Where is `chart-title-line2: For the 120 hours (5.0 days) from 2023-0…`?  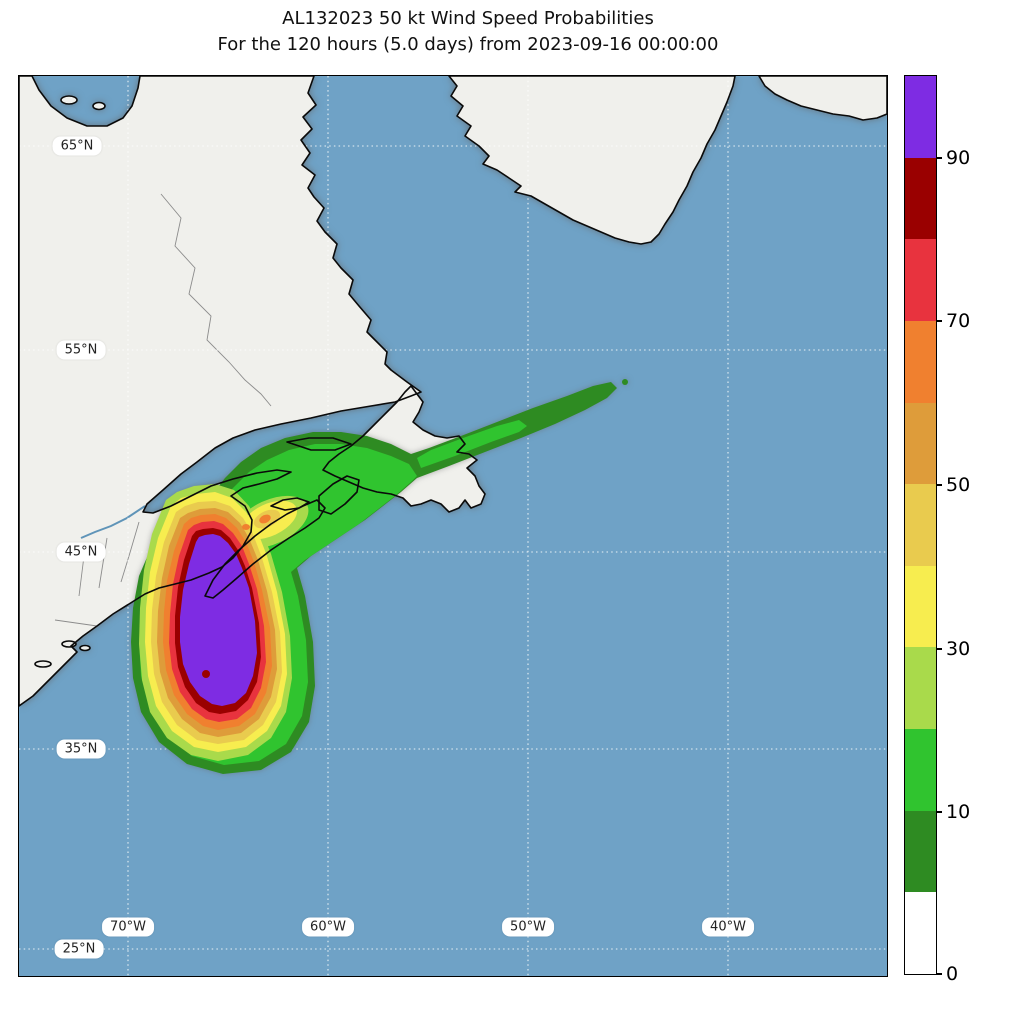 chart-title-line2: For the 120 hours (5.0 days) from 2023-0… is located at coordinates (468, 45).